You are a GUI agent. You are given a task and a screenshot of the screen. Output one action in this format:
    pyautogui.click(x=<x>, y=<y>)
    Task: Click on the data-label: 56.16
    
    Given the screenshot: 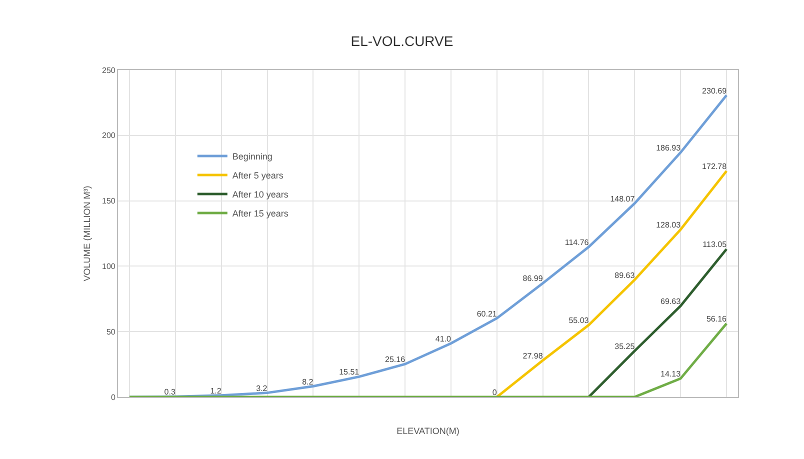 What is the action you would take?
    pyautogui.click(x=717, y=319)
    